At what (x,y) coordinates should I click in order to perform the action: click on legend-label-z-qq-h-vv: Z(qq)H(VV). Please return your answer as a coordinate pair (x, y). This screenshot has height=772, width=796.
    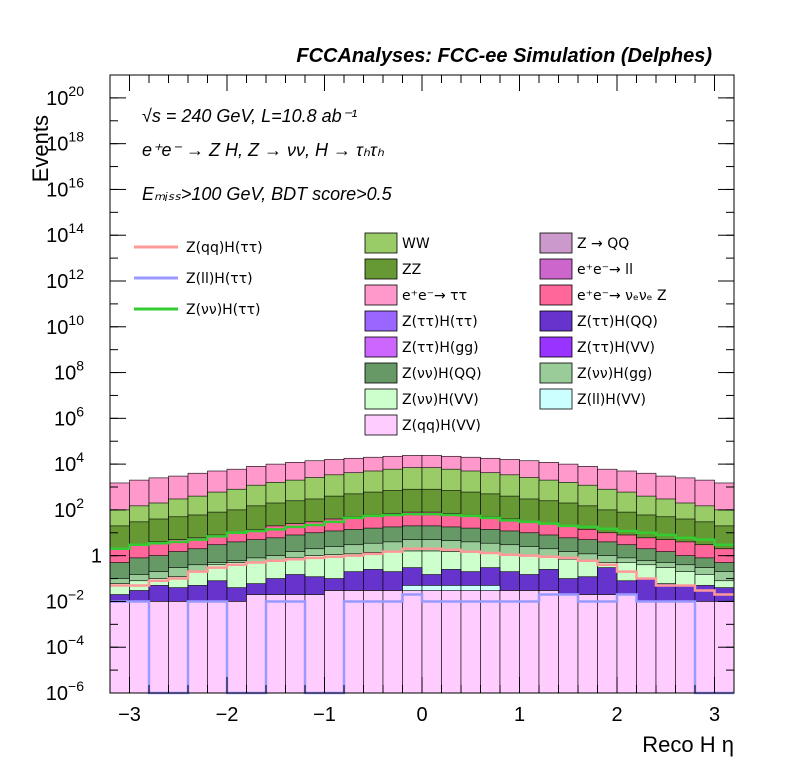
    Looking at the image, I should click on (441, 426).